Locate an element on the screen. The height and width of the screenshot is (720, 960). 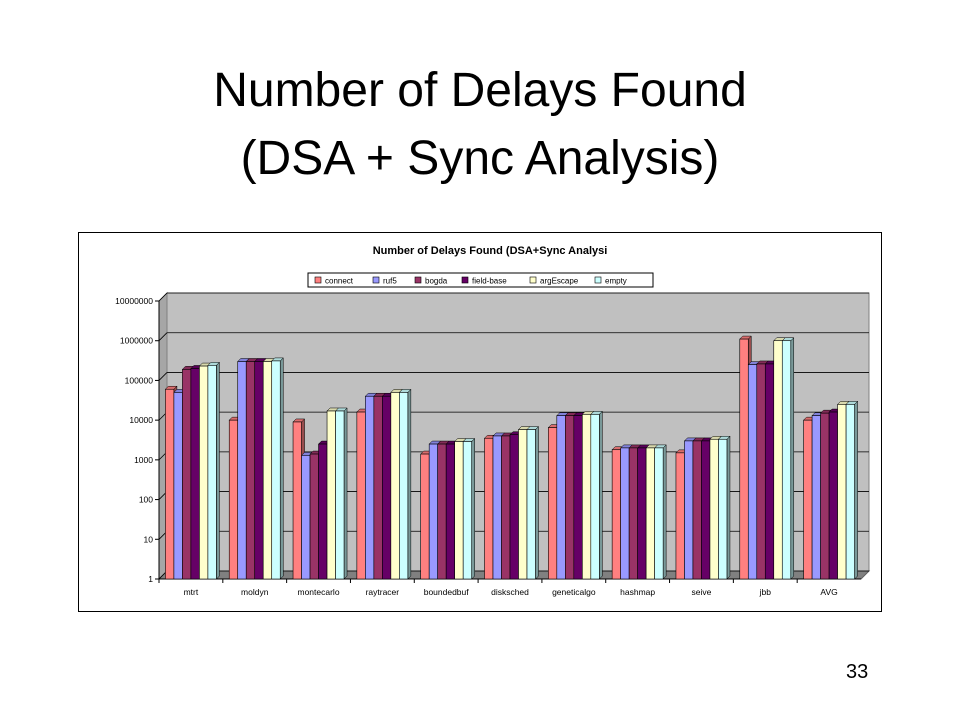
x-tick-label: moldyn is located at coordinates (255, 592).